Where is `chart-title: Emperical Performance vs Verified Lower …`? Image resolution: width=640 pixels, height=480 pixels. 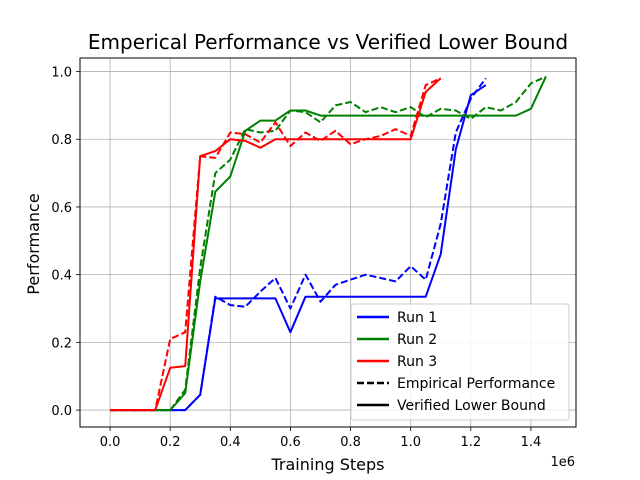
chart-title: Emperical Performance vs Verified Lower … is located at coordinates (328, 42).